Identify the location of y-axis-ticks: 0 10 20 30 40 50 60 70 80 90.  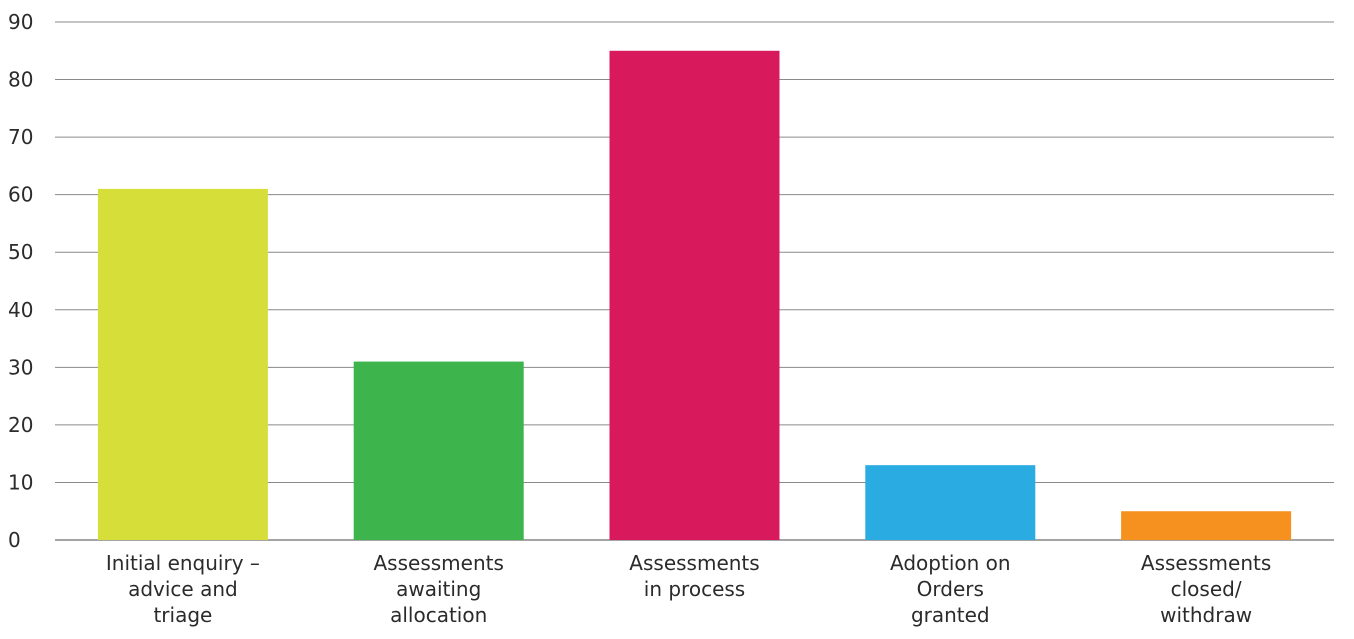
(20, 281).